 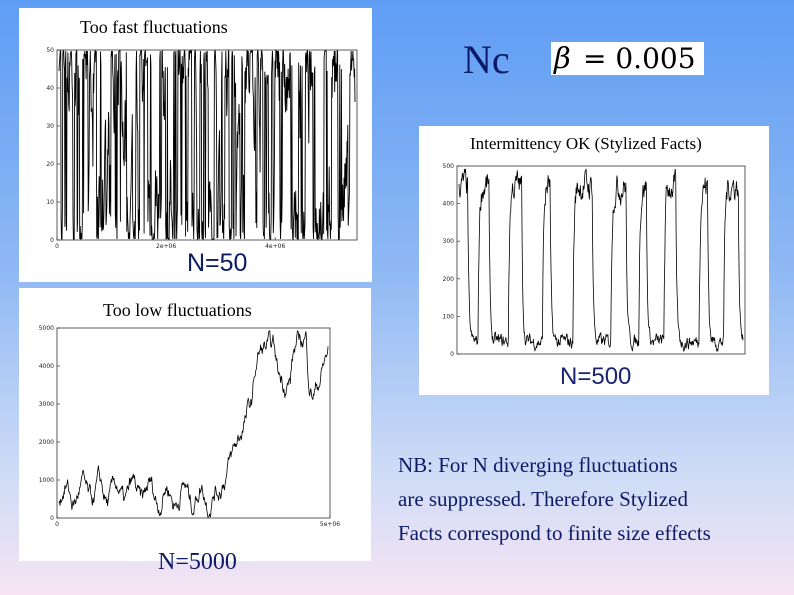 What do you see at coordinates (46, 328) in the screenshot?
I see `y-tick-label: 5000` at bounding box center [46, 328].